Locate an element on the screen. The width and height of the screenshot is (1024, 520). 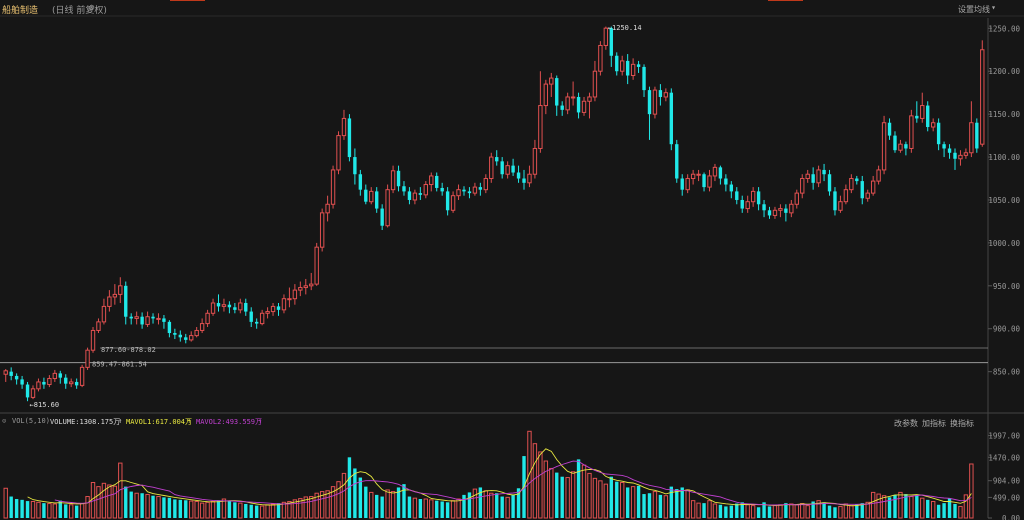
add-indicator-button: 加指标 is located at coordinates (934, 423).